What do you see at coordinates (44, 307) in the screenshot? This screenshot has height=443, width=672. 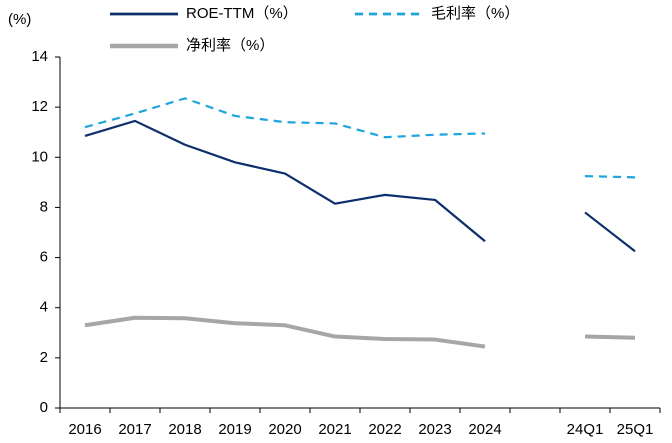 I see `y-tick-label: 4` at bounding box center [44, 307].